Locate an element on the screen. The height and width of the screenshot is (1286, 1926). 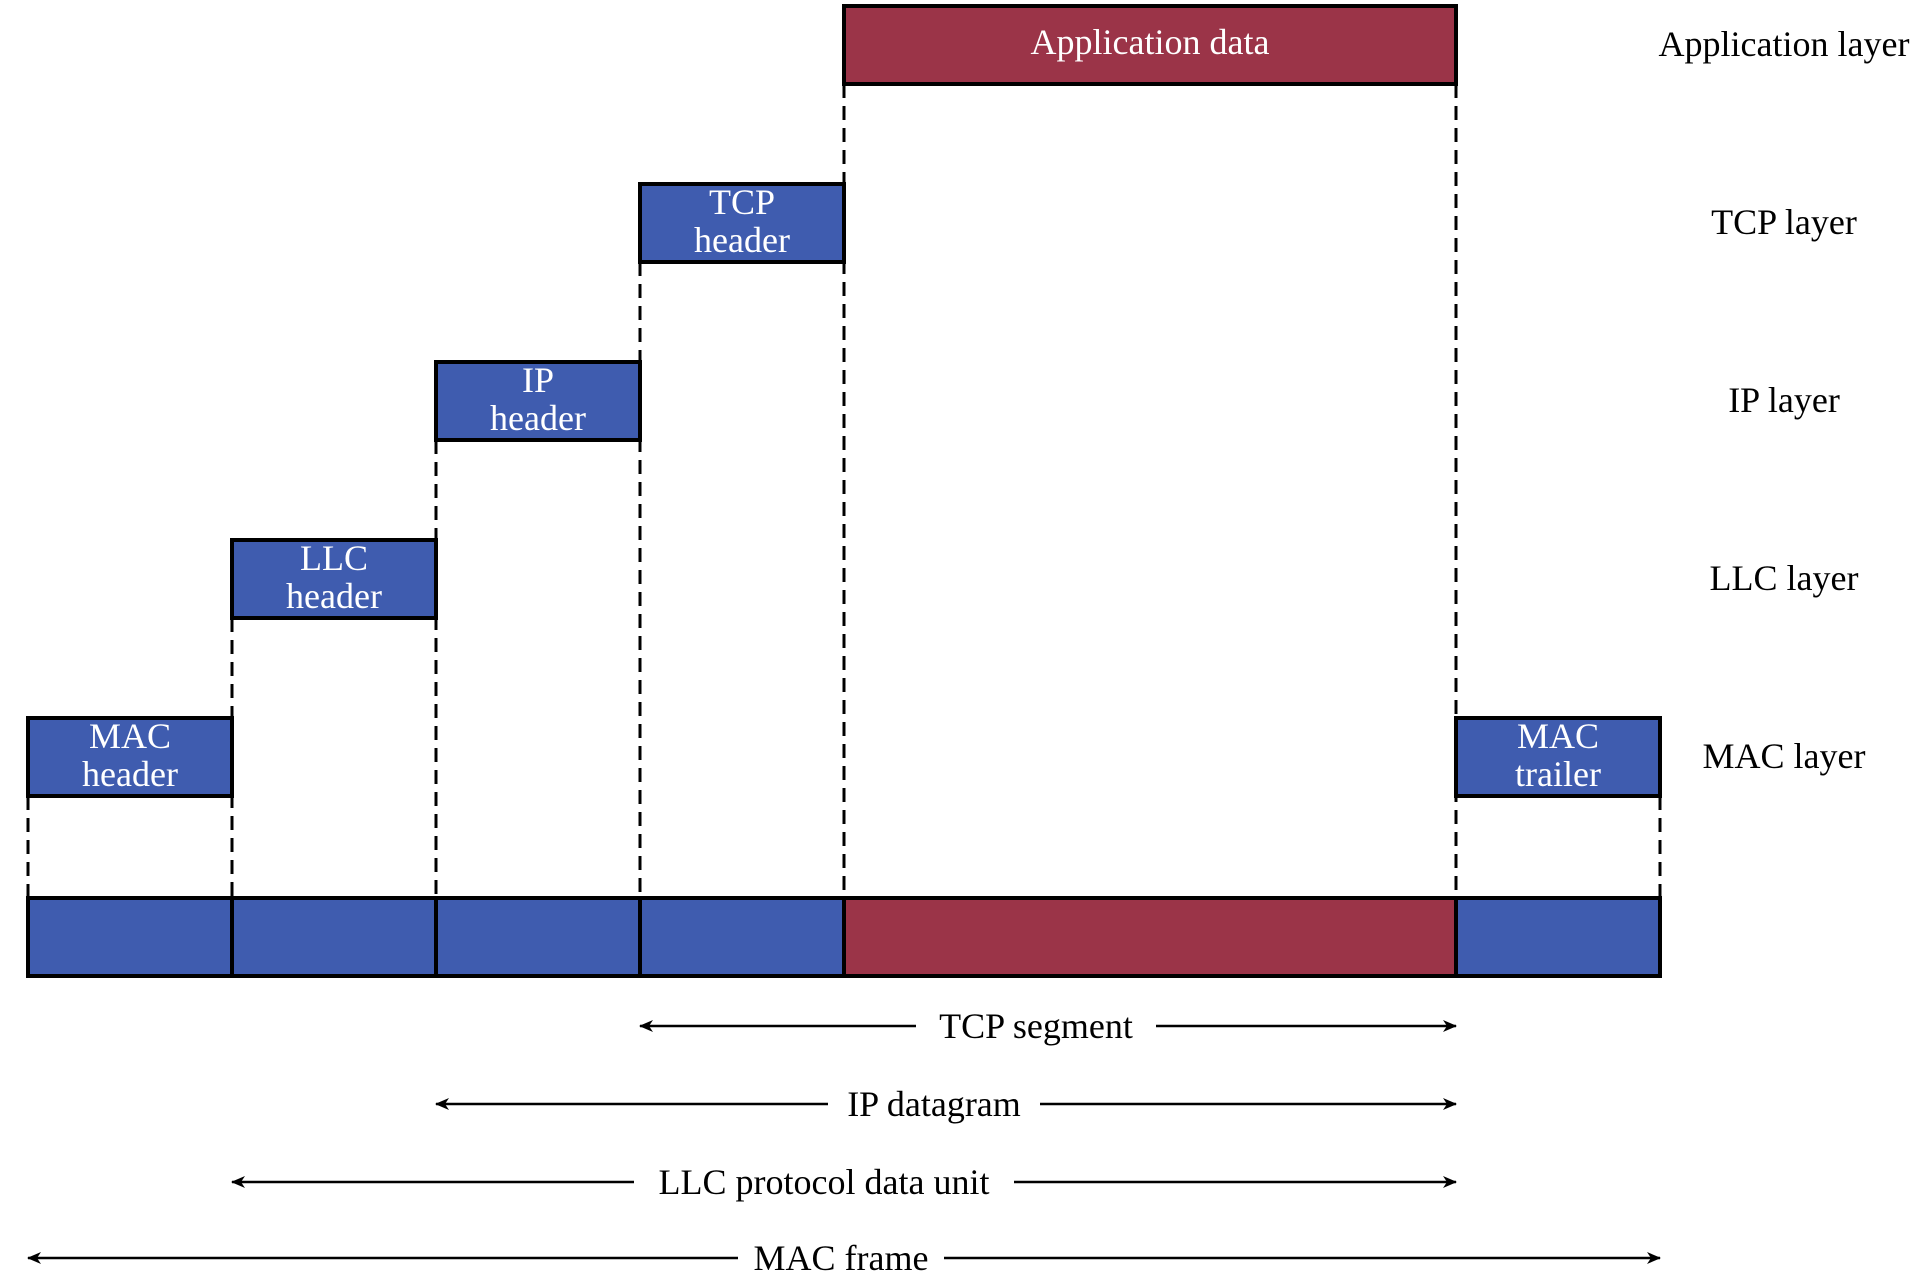
layer-label-application: Application layer is located at coordinates (1784, 44).